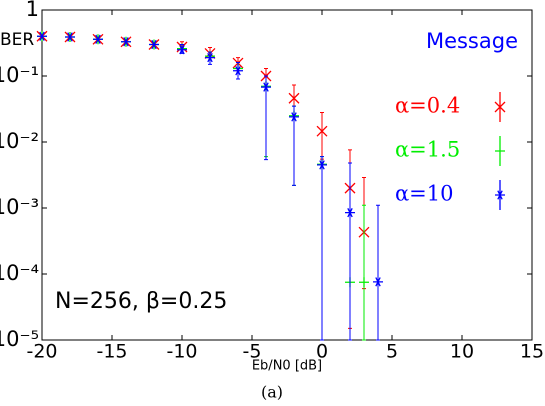 The height and width of the screenshot is (406, 545). I want to click on x-tick-label: -5, so click(252, 352).